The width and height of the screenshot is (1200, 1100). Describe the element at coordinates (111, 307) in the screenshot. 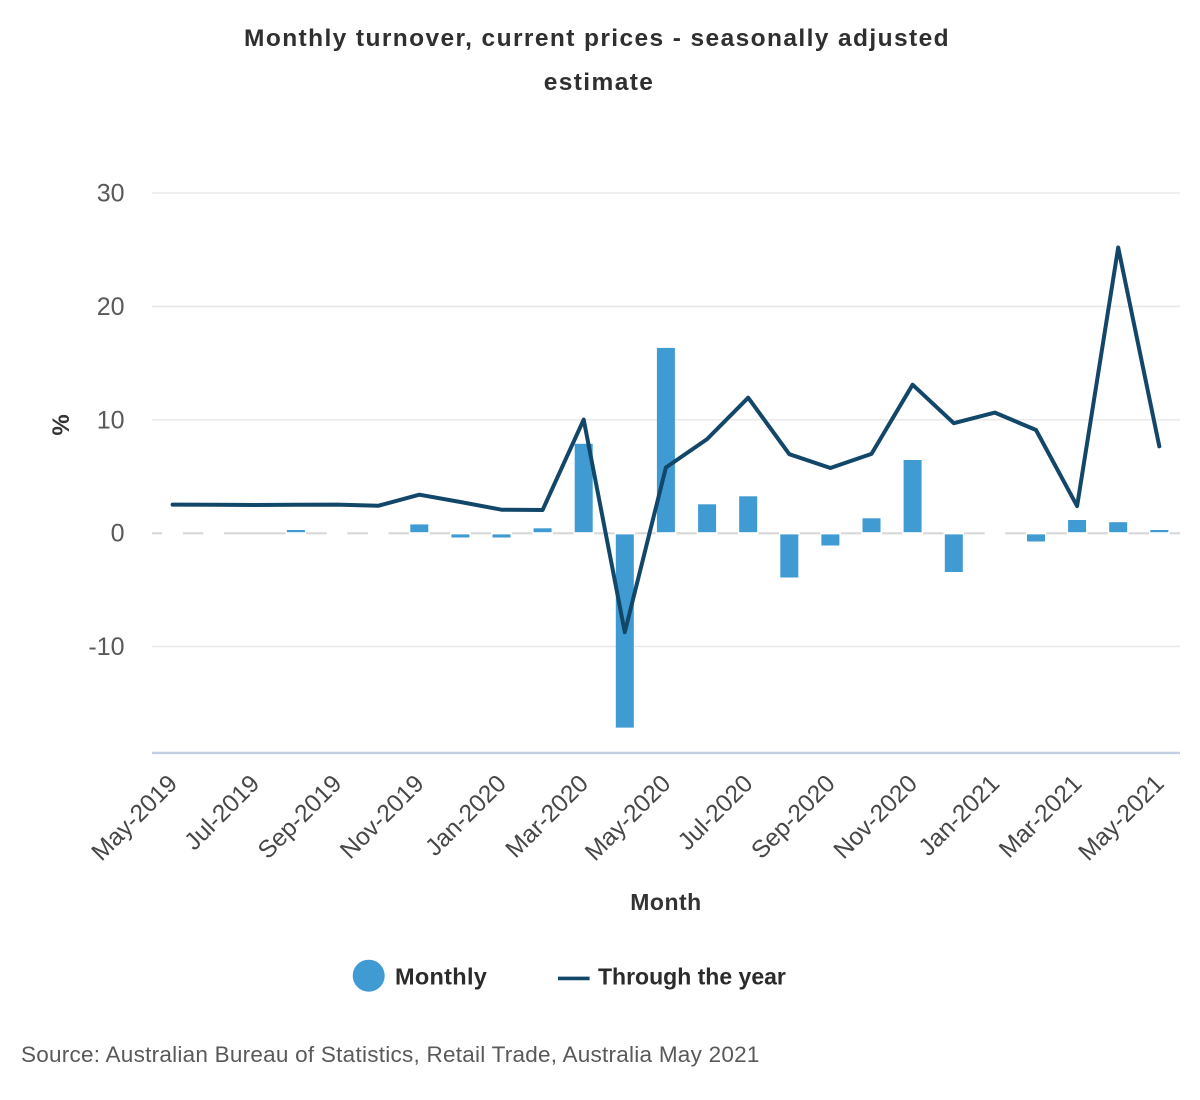

I see `svg-text: 20` at that location.